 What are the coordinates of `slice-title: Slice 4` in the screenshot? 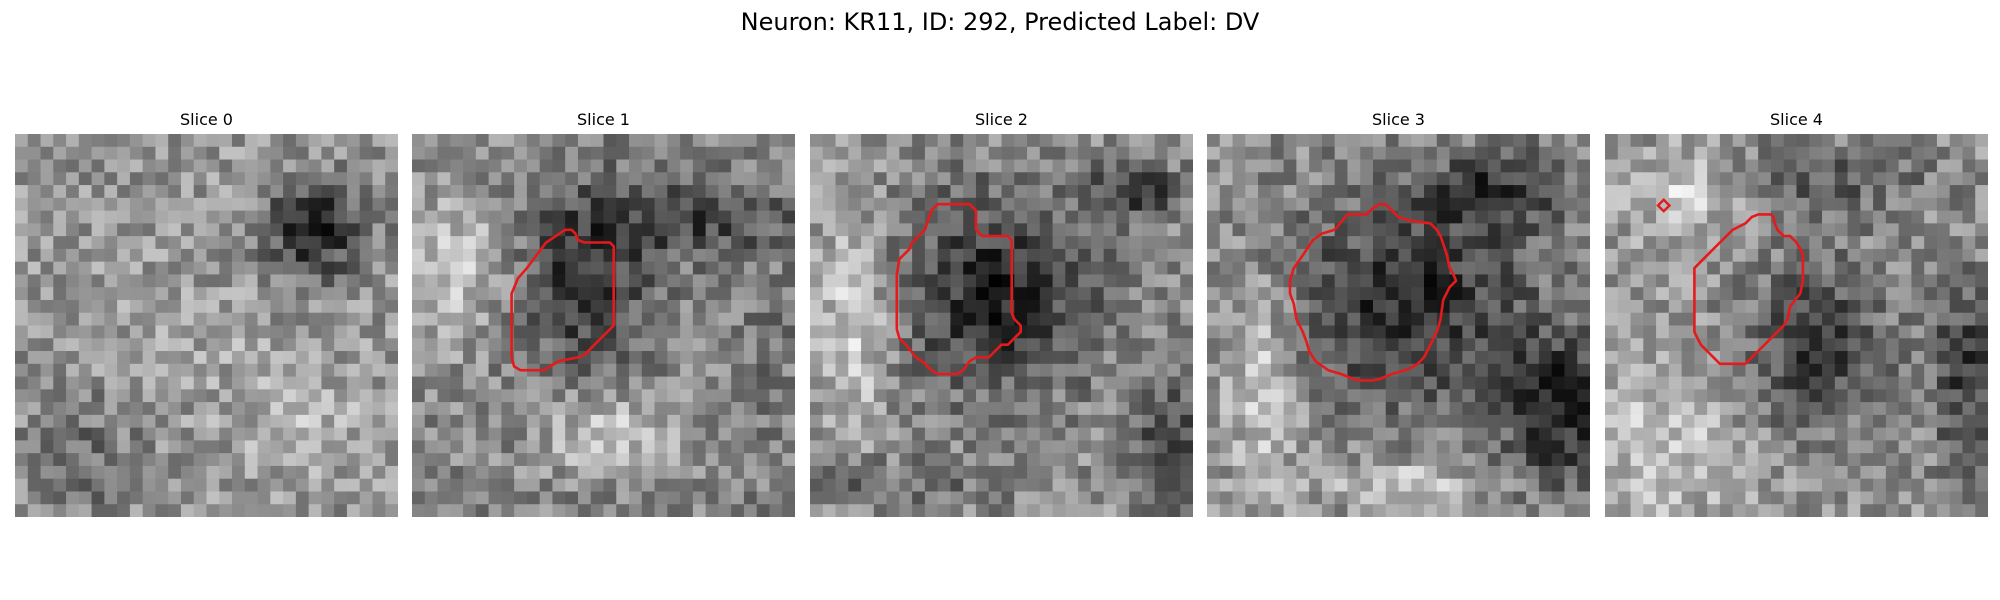 It's located at (1796, 119).